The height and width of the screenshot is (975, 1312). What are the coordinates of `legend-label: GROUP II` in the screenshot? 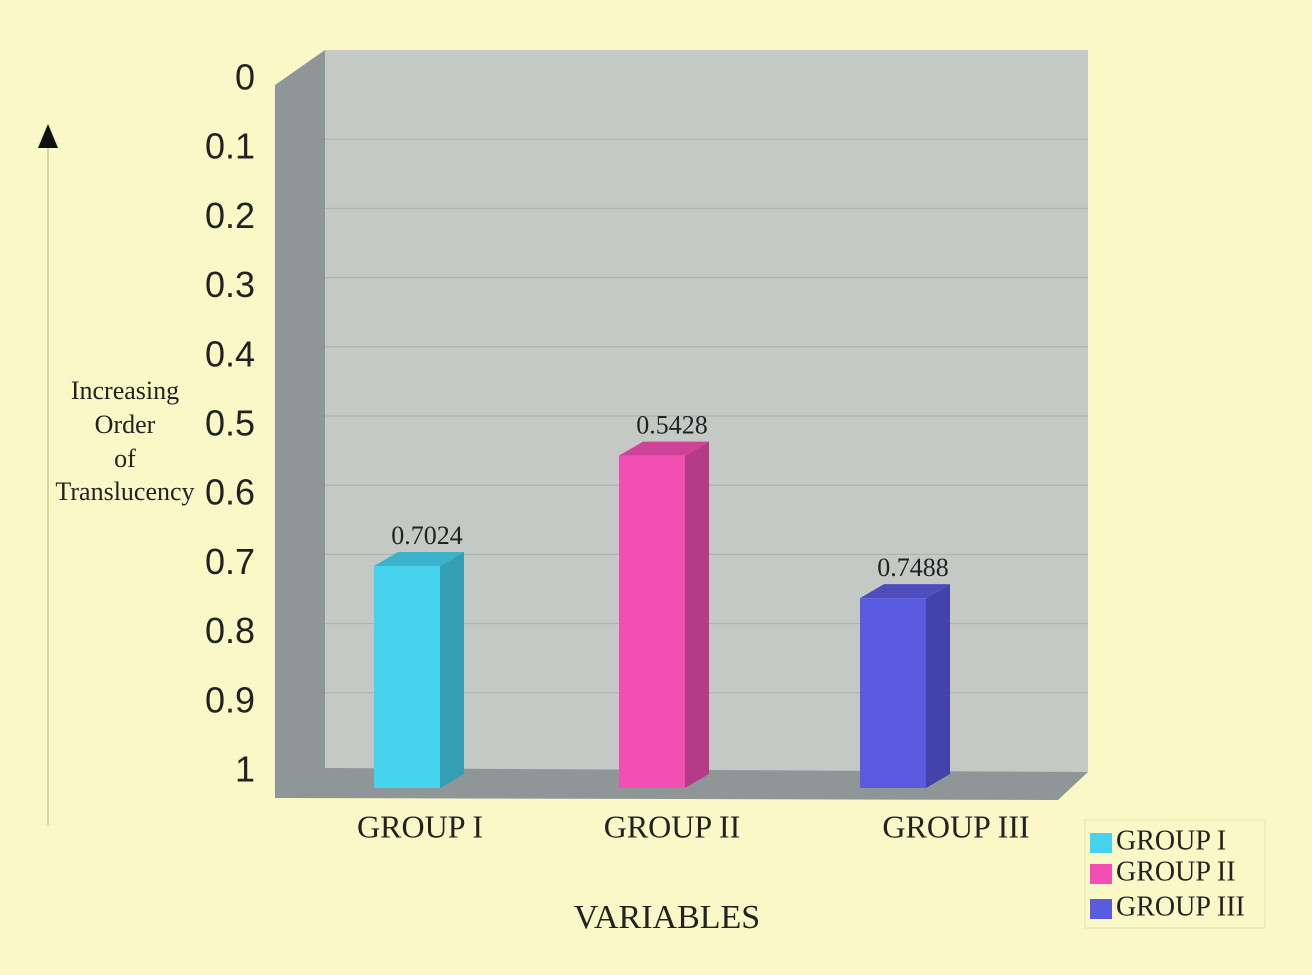 It's located at (1176, 871).